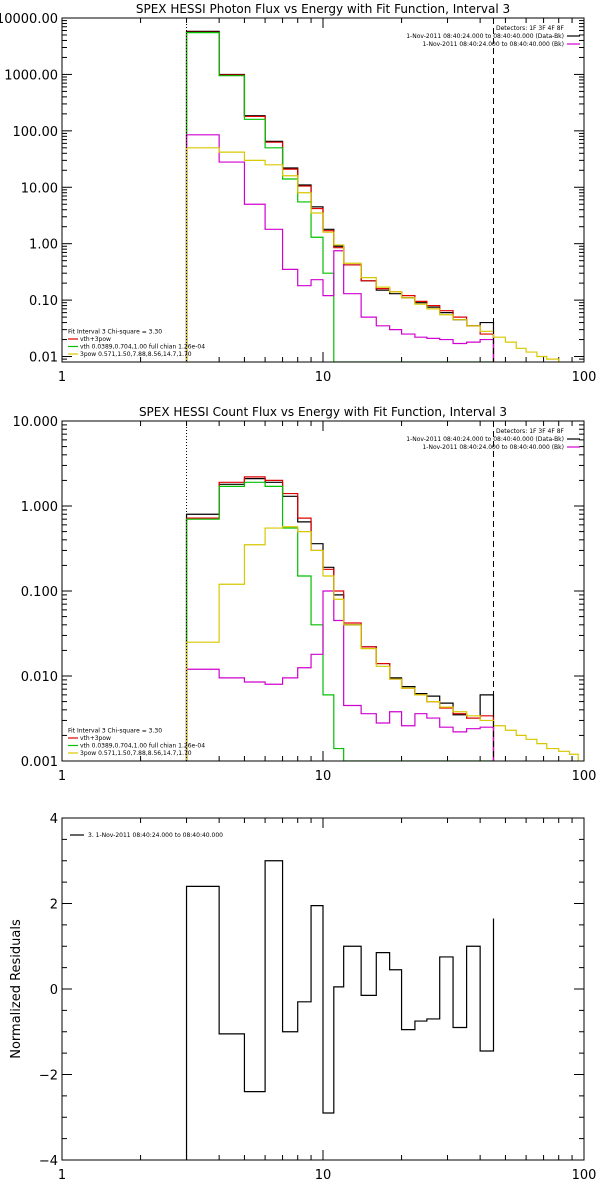  I want to click on y-tick-label: 1000.00, so click(31, 75).